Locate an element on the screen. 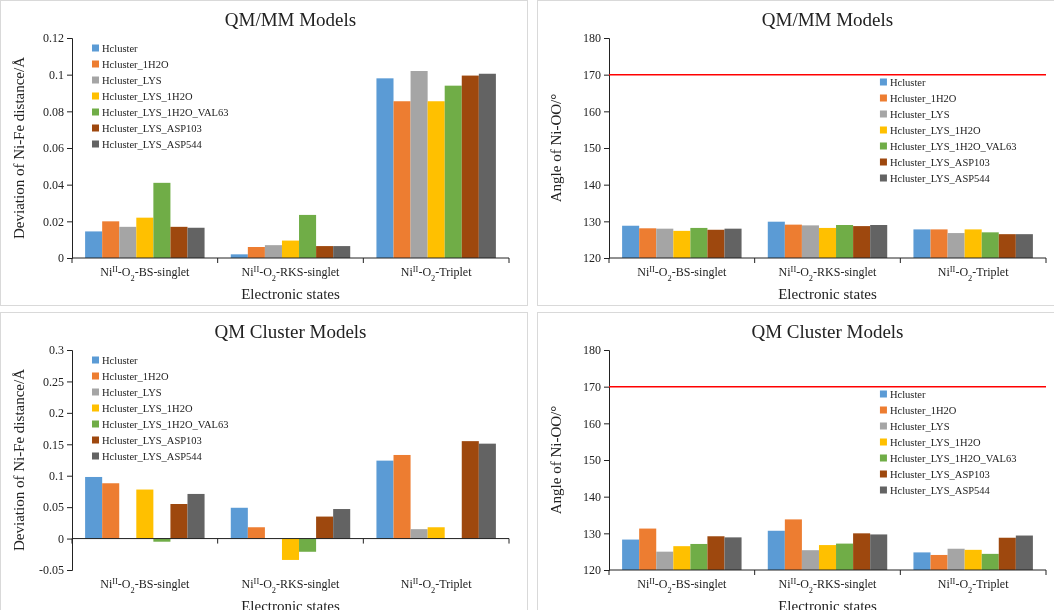 The height and width of the screenshot is (610, 1054). chart-title: QM/MM Models is located at coordinates (290, 19).